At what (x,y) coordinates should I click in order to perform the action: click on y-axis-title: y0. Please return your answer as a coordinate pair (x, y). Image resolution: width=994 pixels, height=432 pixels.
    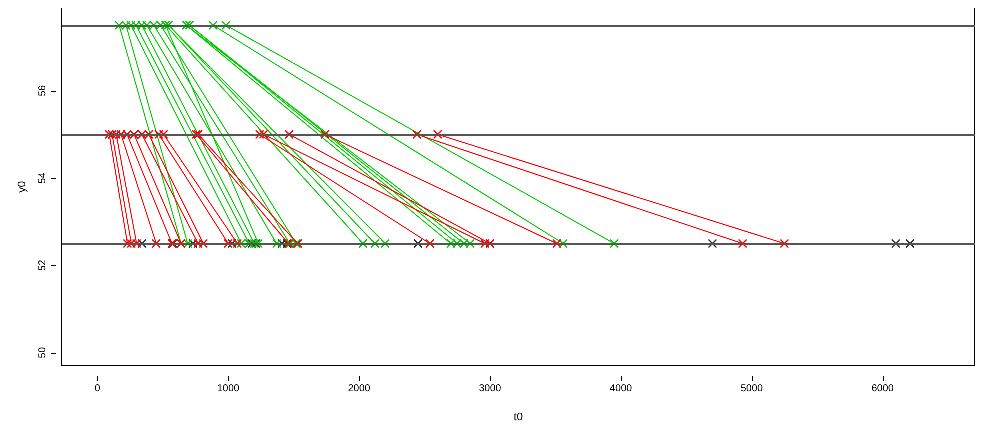
    Looking at the image, I should click on (22, 187).